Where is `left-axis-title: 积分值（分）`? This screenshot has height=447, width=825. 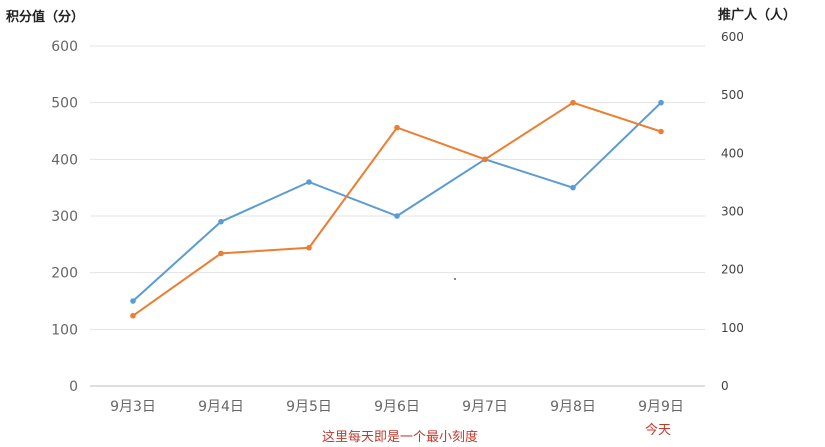
left-axis-title: 积分值（分） is located at coordinates (45, 17).